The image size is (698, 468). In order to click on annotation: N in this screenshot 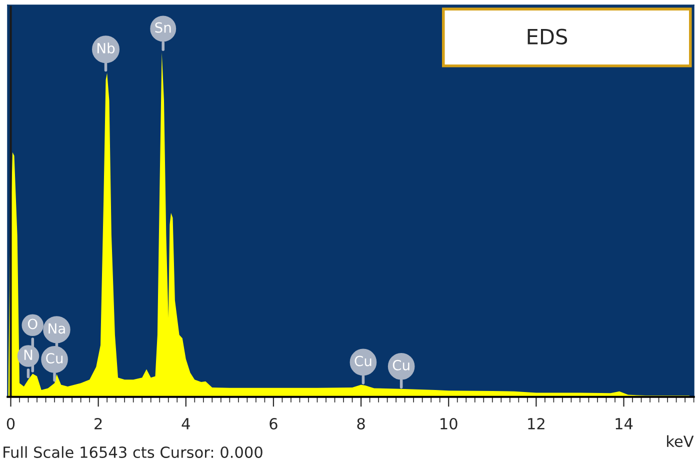, I will do `click(28, 355)`.